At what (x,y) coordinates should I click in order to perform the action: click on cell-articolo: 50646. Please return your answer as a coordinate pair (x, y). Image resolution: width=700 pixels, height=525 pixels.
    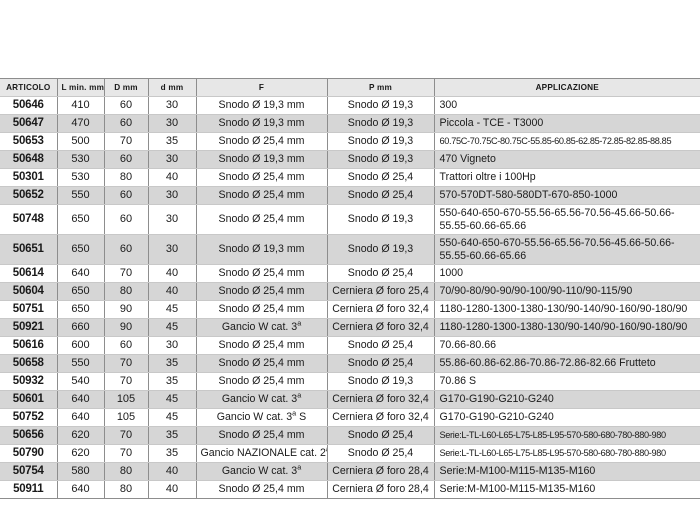
    Looking at the image, I should click on (29, 105).